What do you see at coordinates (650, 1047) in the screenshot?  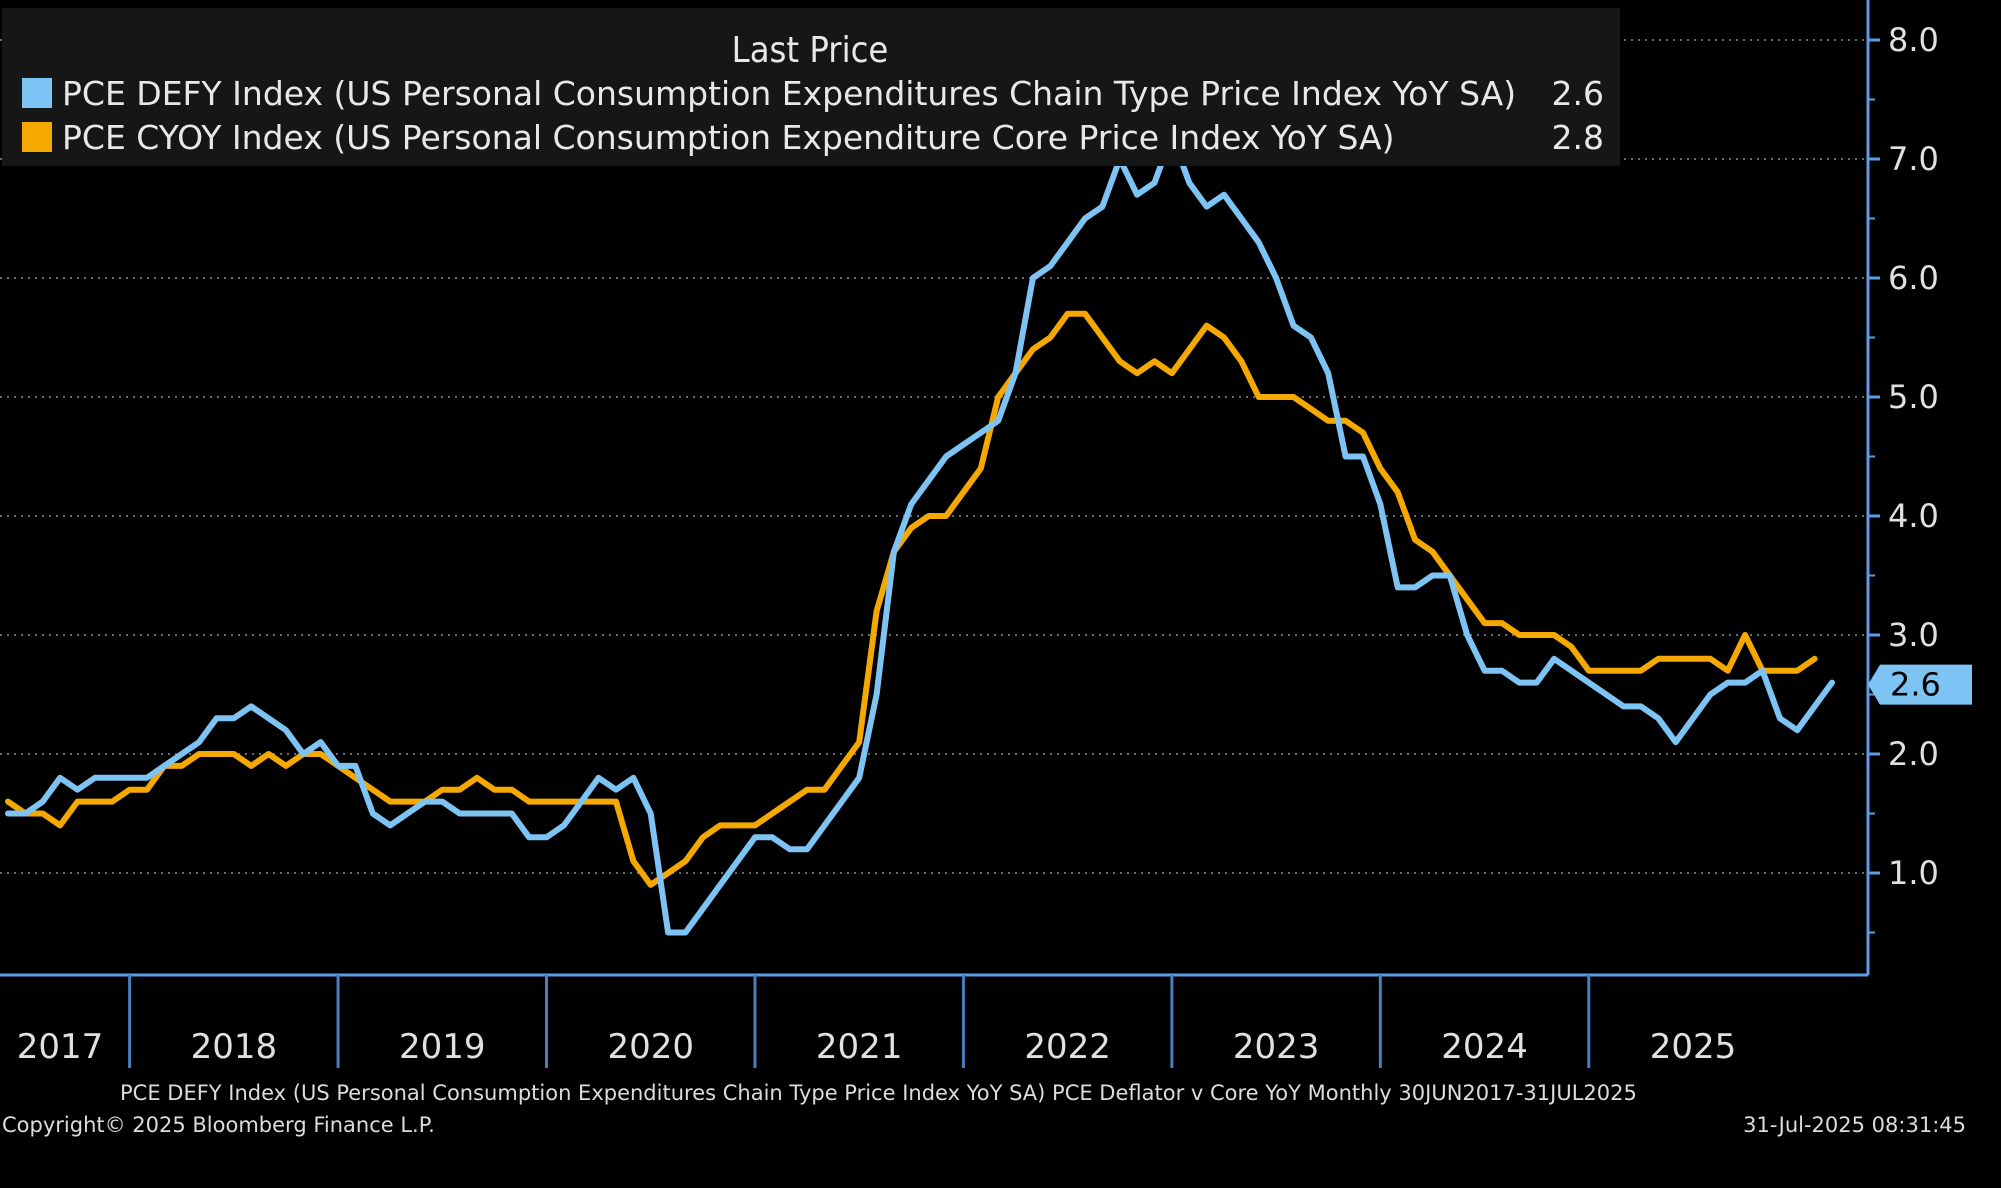 I see `x-year-label: 2020` at bounding box center [650, 1047].